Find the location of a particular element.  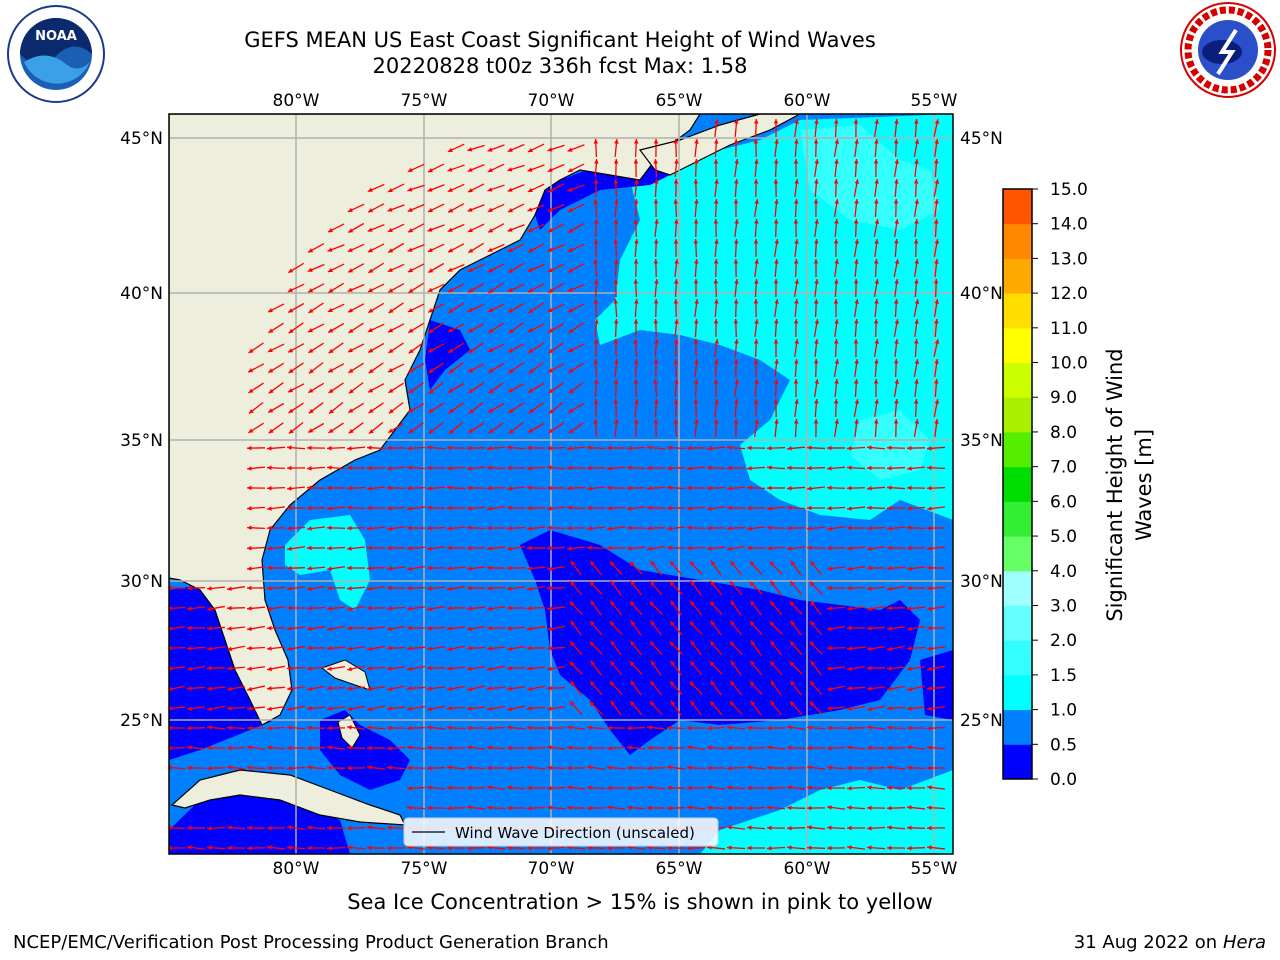

colorbar is located at coordinates (1017, 484).